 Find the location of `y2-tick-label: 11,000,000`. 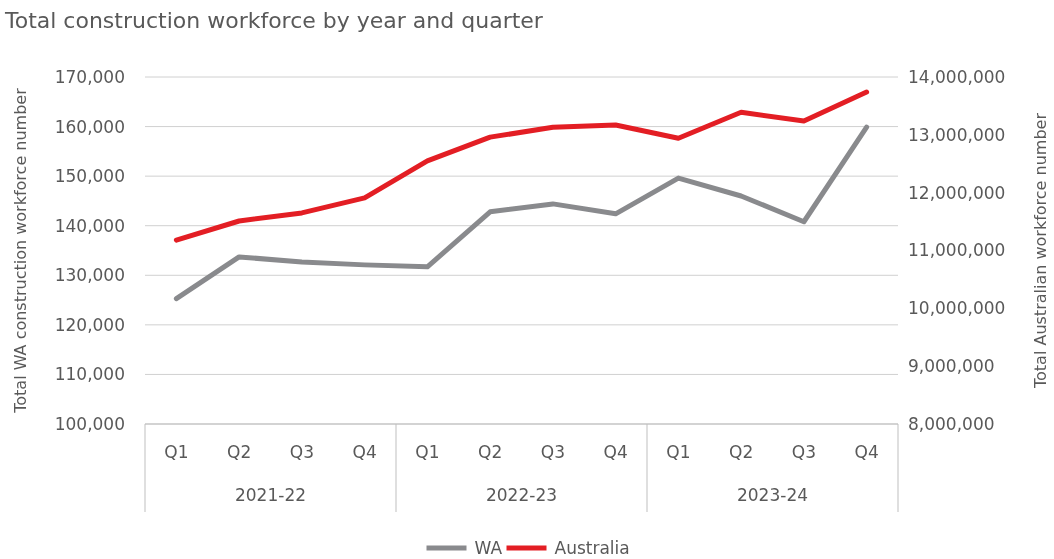

y2-tick-label: 11,000,000 is located at coordinates (957, 250).